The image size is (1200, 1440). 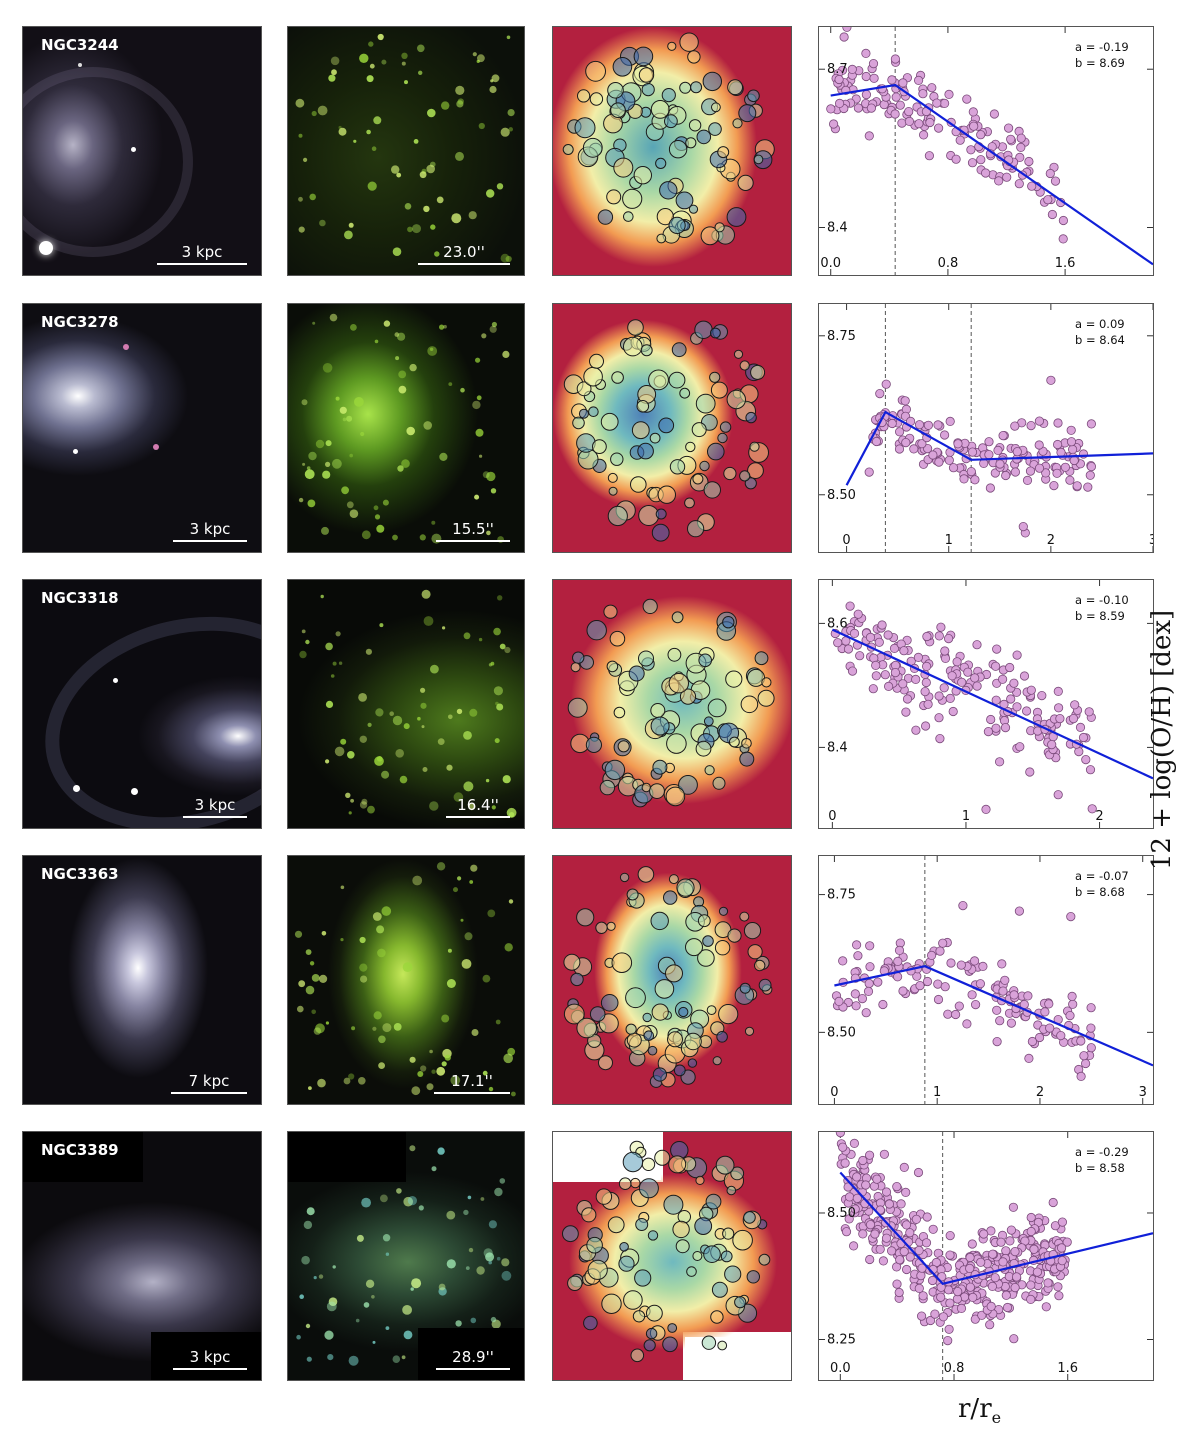 What do you see at coordinates (937, 1092) in the screenshot?
I see `x-tick-label: 1` at bounding box center [937, 1092].